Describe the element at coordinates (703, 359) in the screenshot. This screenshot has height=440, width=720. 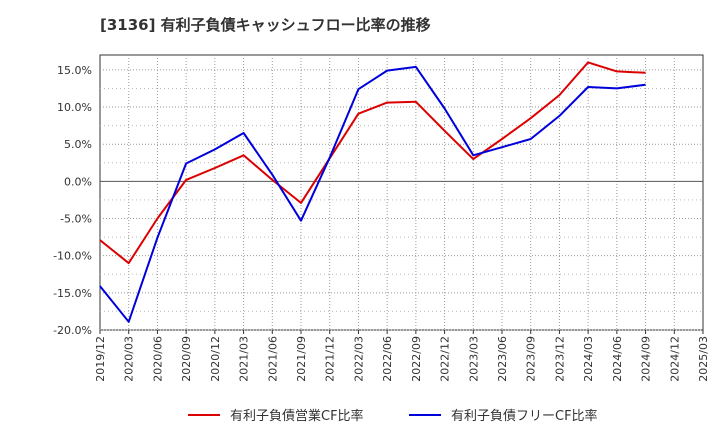
I see `x-tick-label: 2025/03` at that location.